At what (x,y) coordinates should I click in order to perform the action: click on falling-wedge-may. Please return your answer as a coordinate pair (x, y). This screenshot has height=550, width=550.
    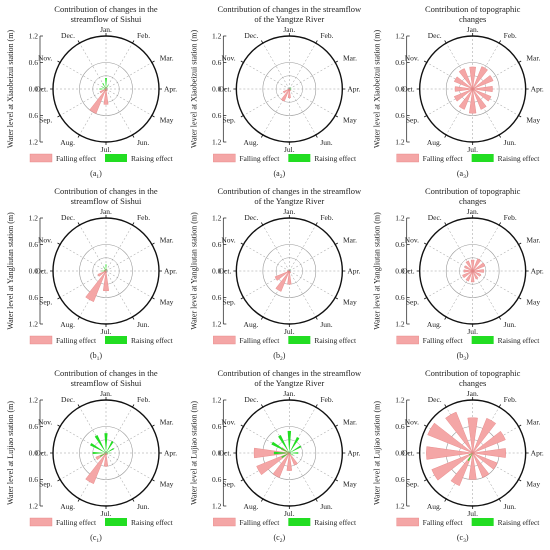
    Looking at the image, I should click on (482, 95).